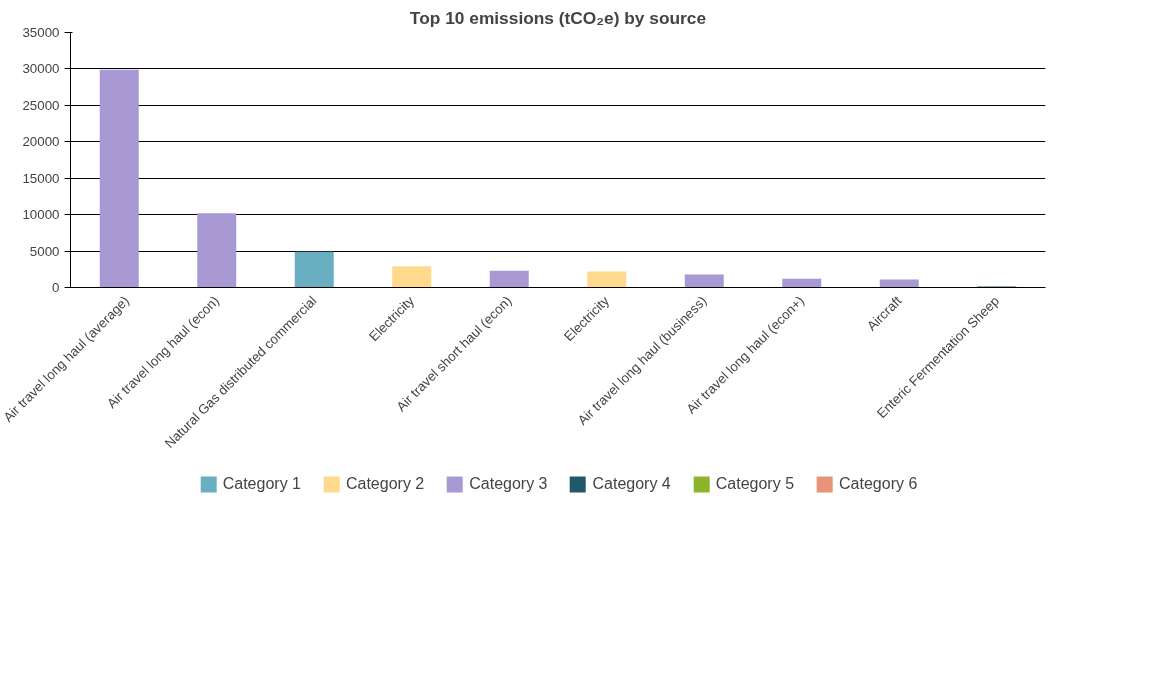  What do you see at coordinates (41, 105) in the screenshot?
I see `y-tick-label: 25000` at bounding box center [41, 105].